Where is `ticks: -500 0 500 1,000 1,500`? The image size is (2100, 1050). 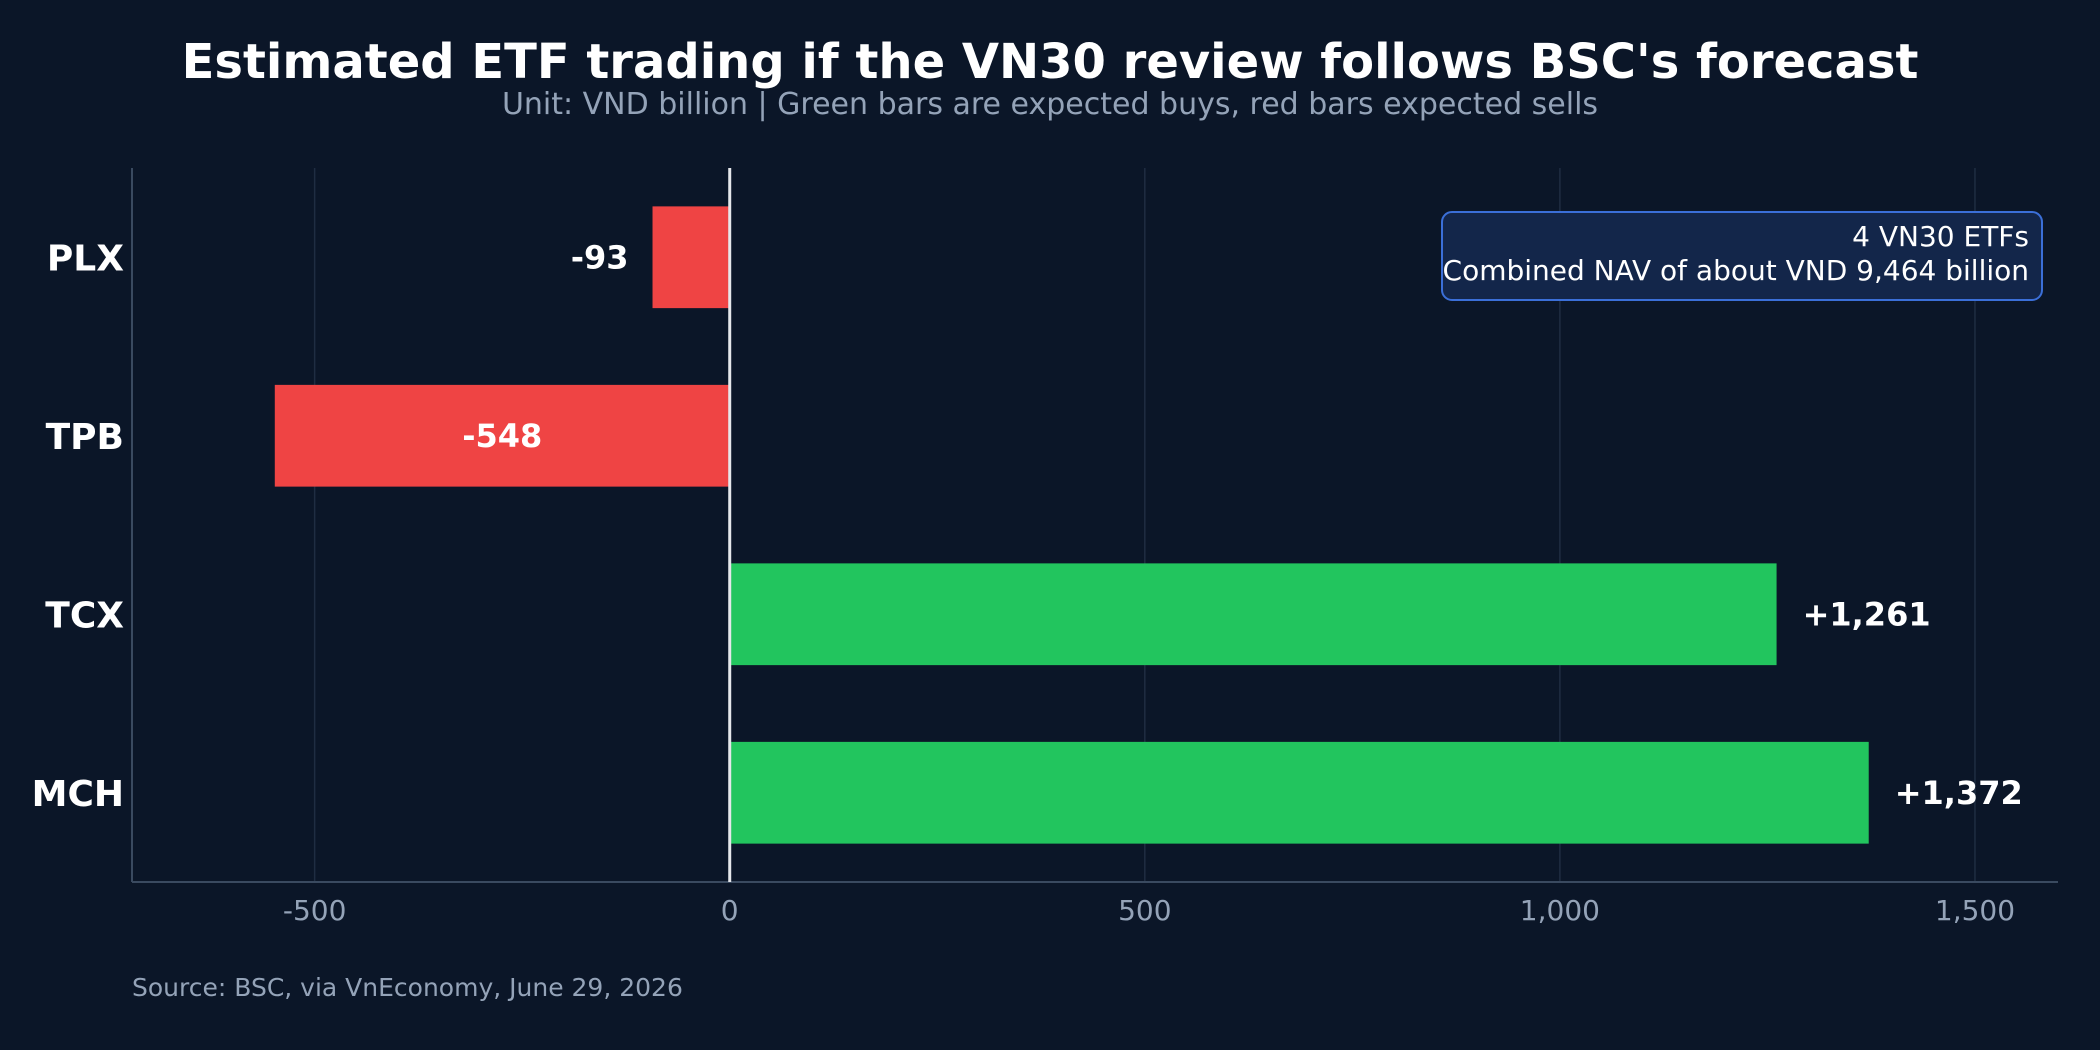 ticks: -500 0 500 1,000 1,500 is located at coordinates (1149, 910).